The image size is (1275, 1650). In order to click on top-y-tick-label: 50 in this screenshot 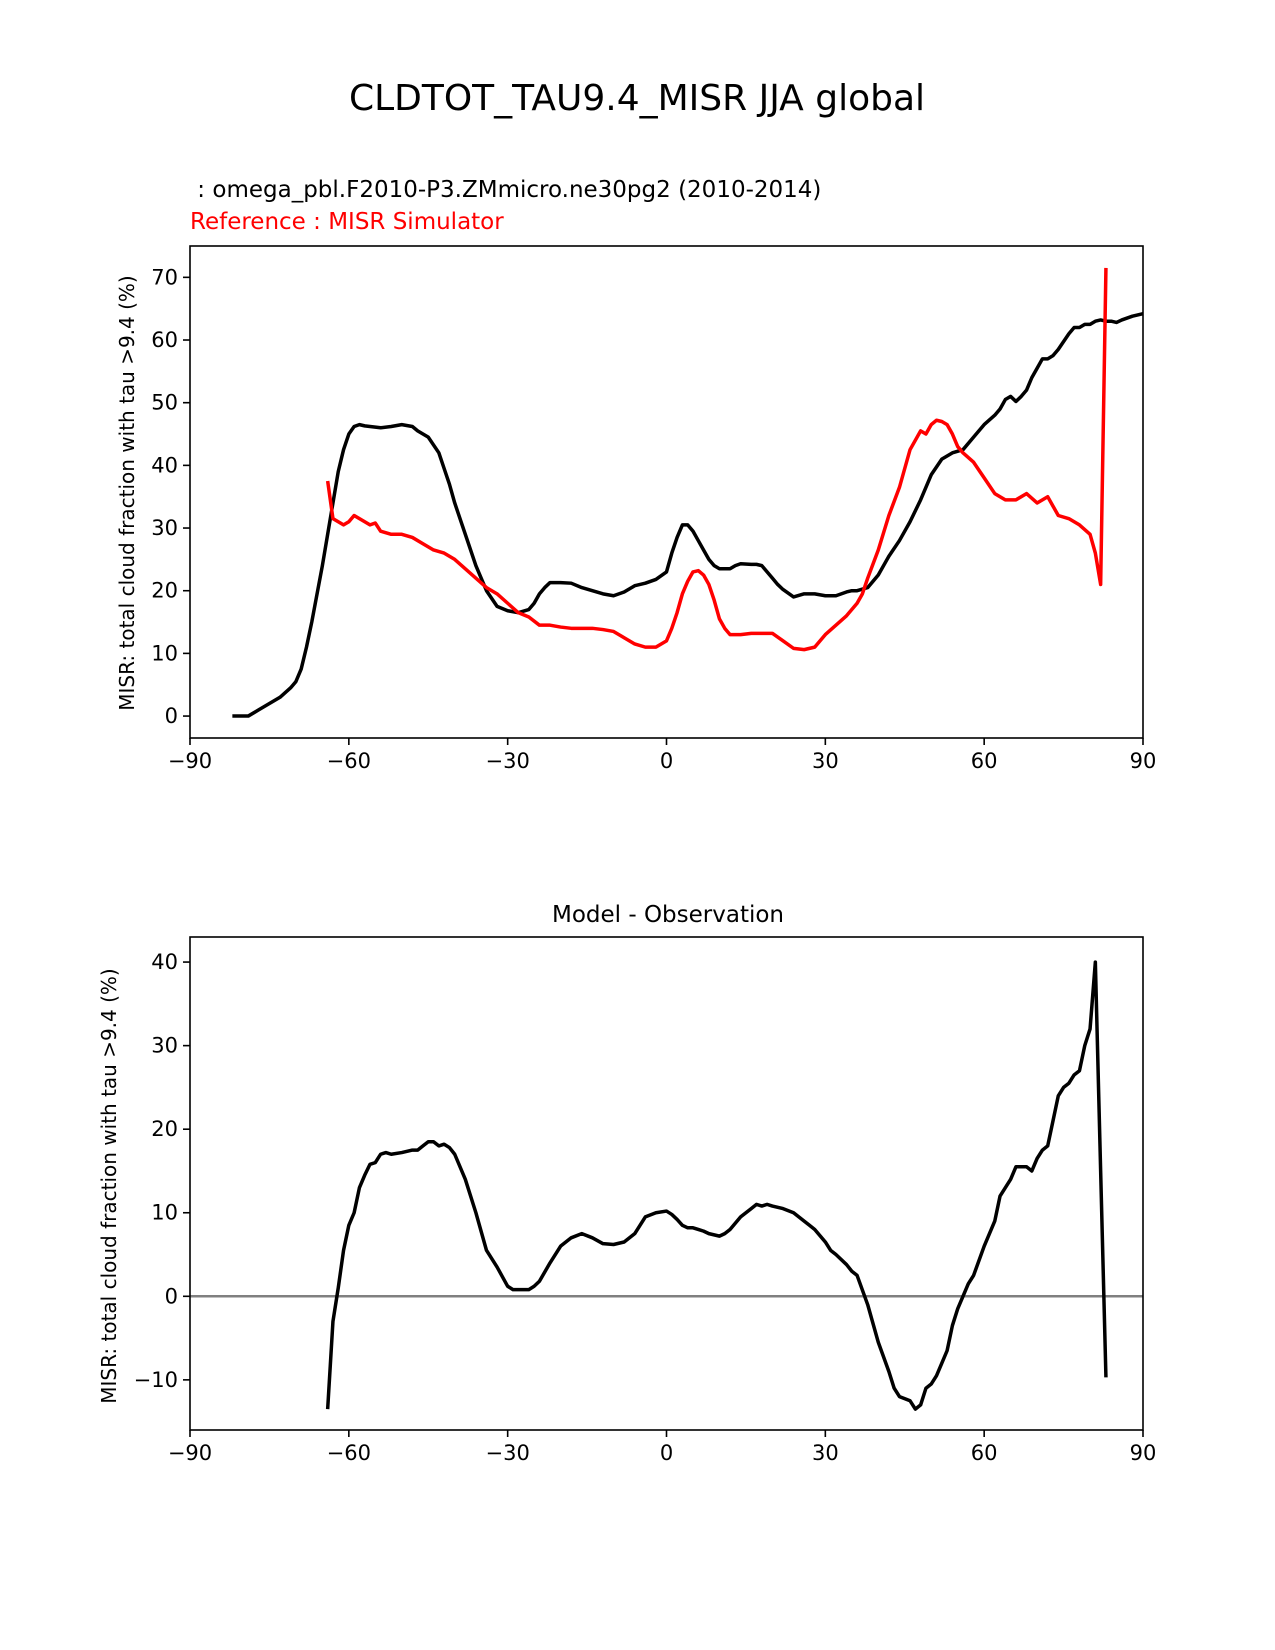, I will do `click(164, 403)`.